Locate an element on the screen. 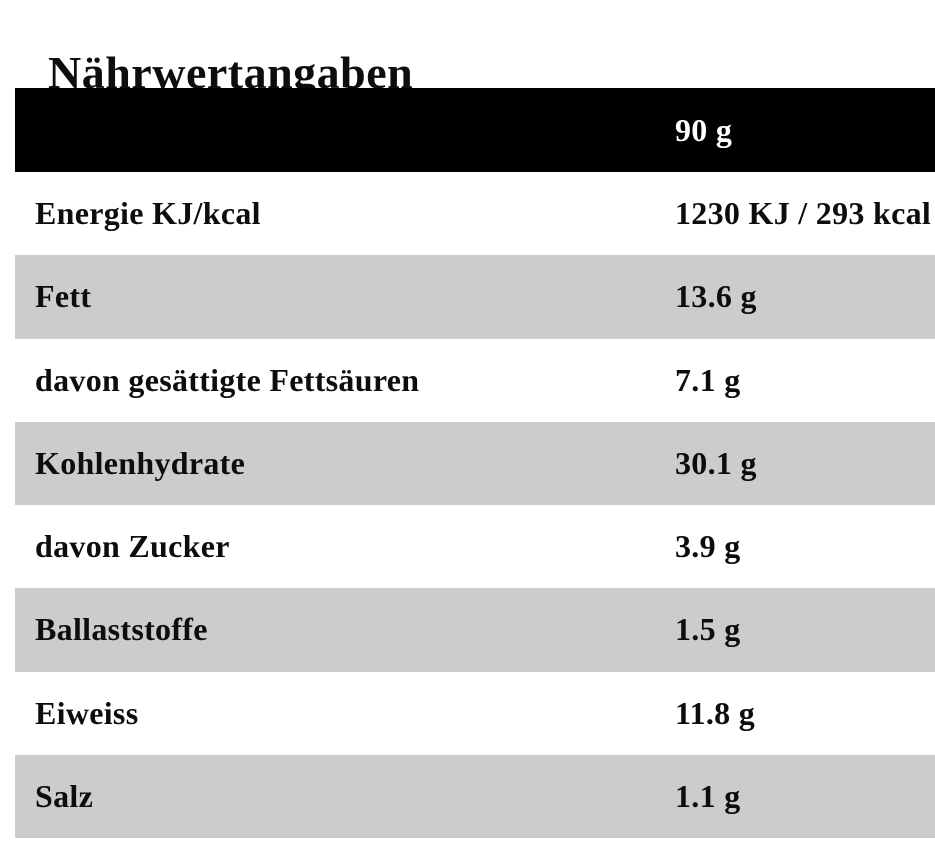 The image size is (935, 860). table-row-ballaststoffe: Ballaststoffe 1.5 g is located at coordinates (475, 630).